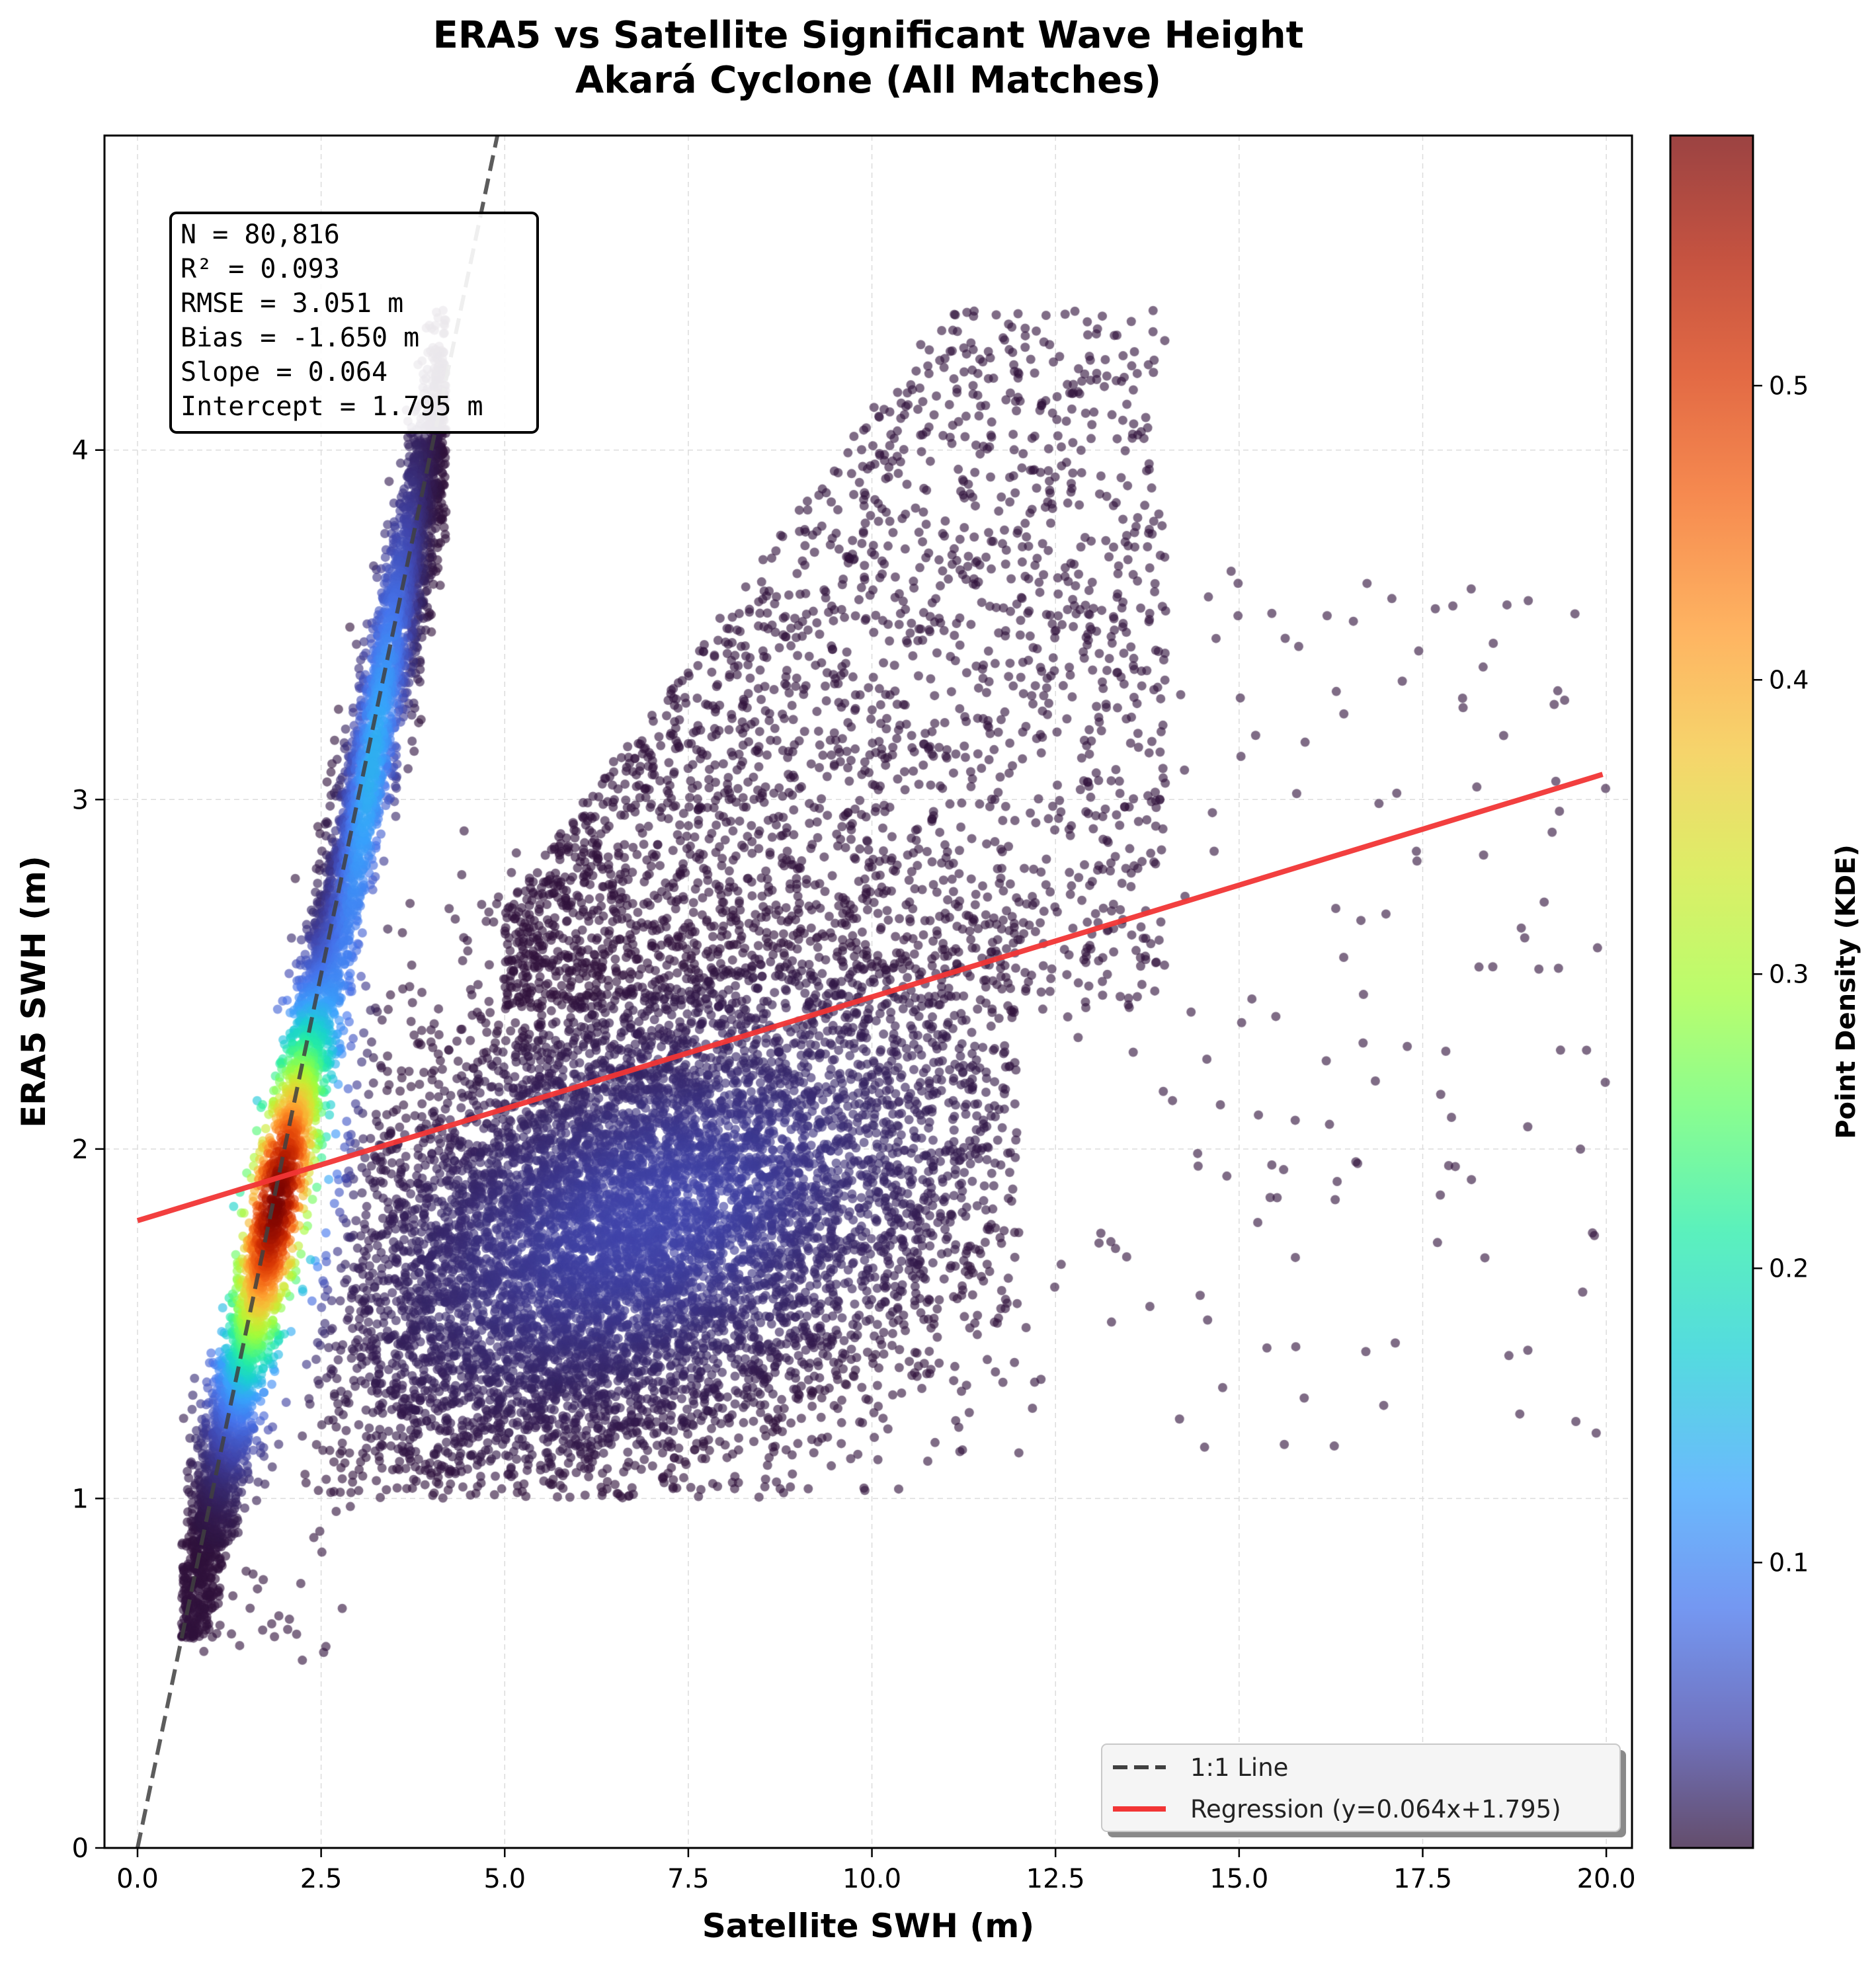 The image size is (1876, 1961). What do you see at coordinates (80, 1499) in the screenshot?
I see `y-tick-label-1: 1` at bounding box center [80, 1499].